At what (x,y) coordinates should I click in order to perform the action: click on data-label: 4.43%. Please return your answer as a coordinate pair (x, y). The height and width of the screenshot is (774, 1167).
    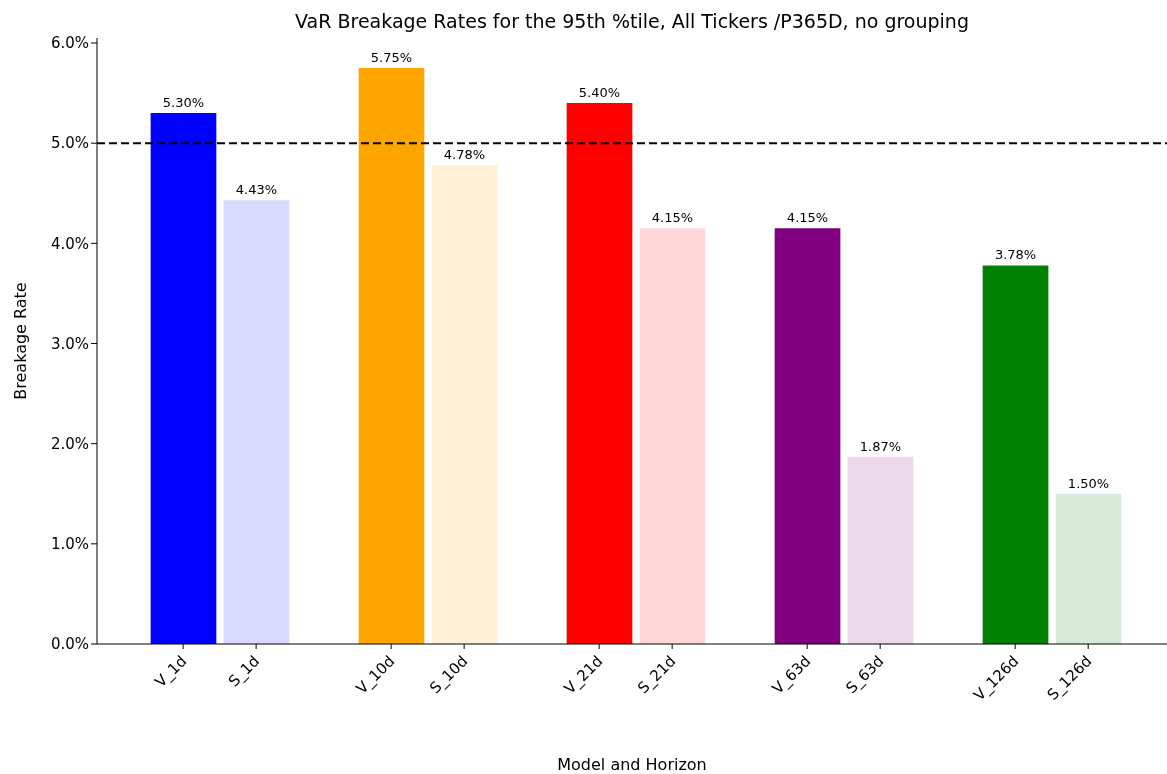
    Looking at the image, I should click on (256, 190).